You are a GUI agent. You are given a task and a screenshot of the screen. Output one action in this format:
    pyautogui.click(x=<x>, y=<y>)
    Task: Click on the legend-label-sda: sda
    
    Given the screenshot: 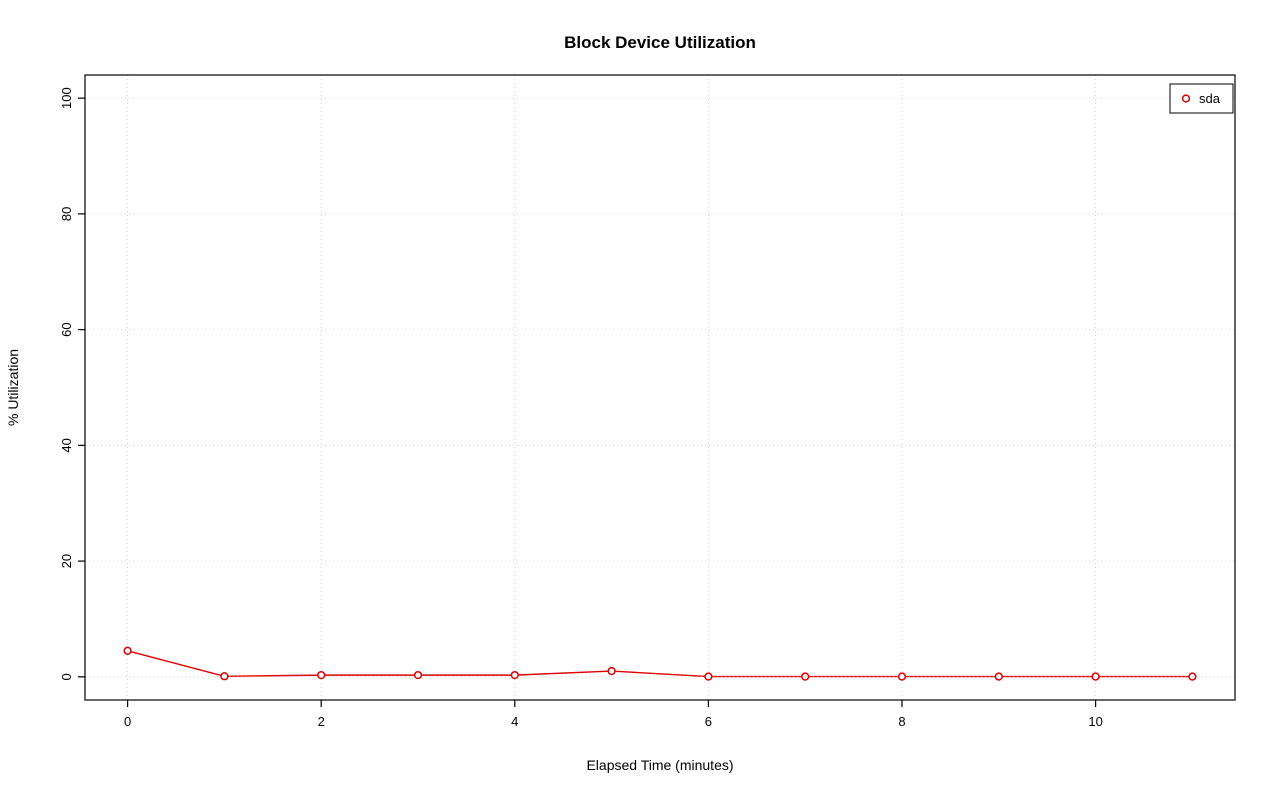 What is the action you would take?
    pyautogui.click(x=1210, y=98)
    